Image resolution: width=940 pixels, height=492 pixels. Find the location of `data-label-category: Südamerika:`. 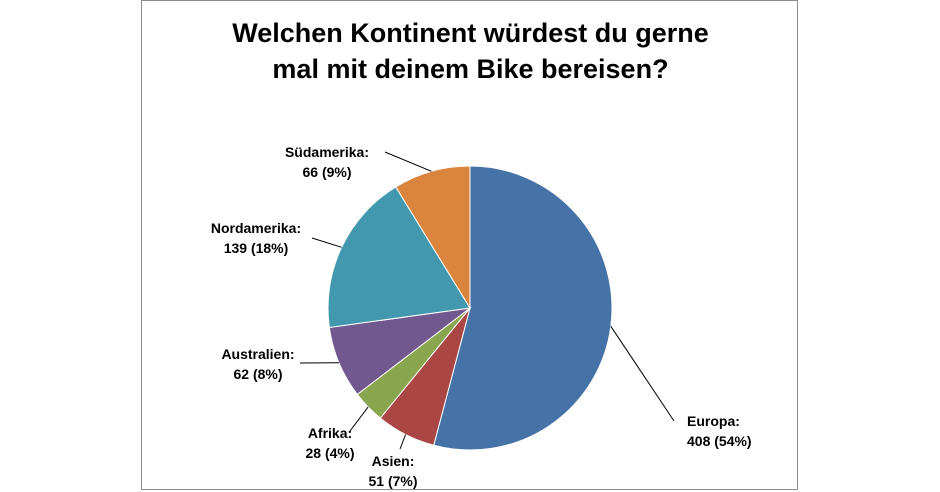

data-label-category: Südamerika: is located at coordinates (327, 152).